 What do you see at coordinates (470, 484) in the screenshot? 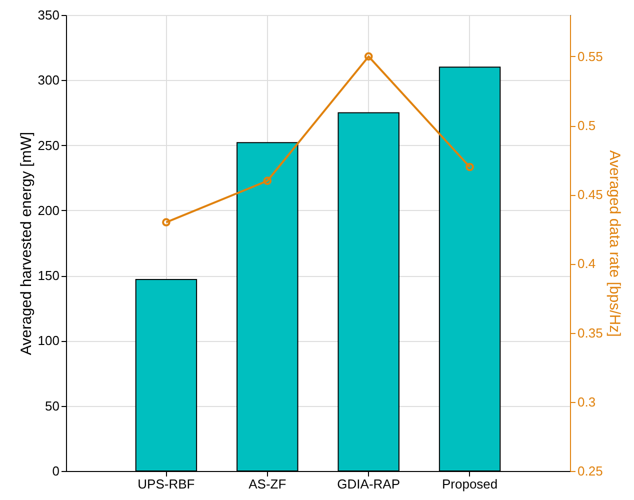
I see `x-tick-label: Proposed` at bounding box center [470, 484].